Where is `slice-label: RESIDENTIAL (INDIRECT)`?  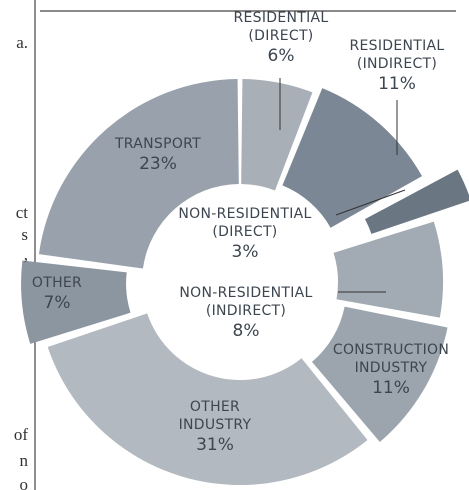 slice-label: RESIDENTIAL (INDIRECT) is located at coordinates (396, 55).